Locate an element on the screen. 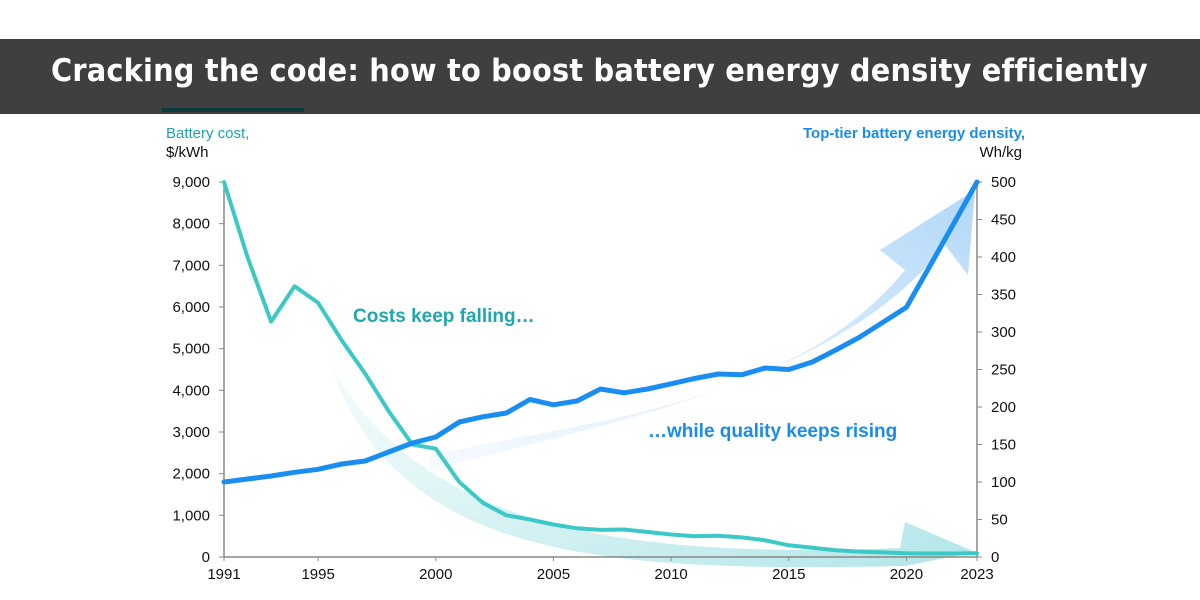 This screenshot has width=1200, height=600. left-tick-label: 9,000 is located at coordinates (191, 182).